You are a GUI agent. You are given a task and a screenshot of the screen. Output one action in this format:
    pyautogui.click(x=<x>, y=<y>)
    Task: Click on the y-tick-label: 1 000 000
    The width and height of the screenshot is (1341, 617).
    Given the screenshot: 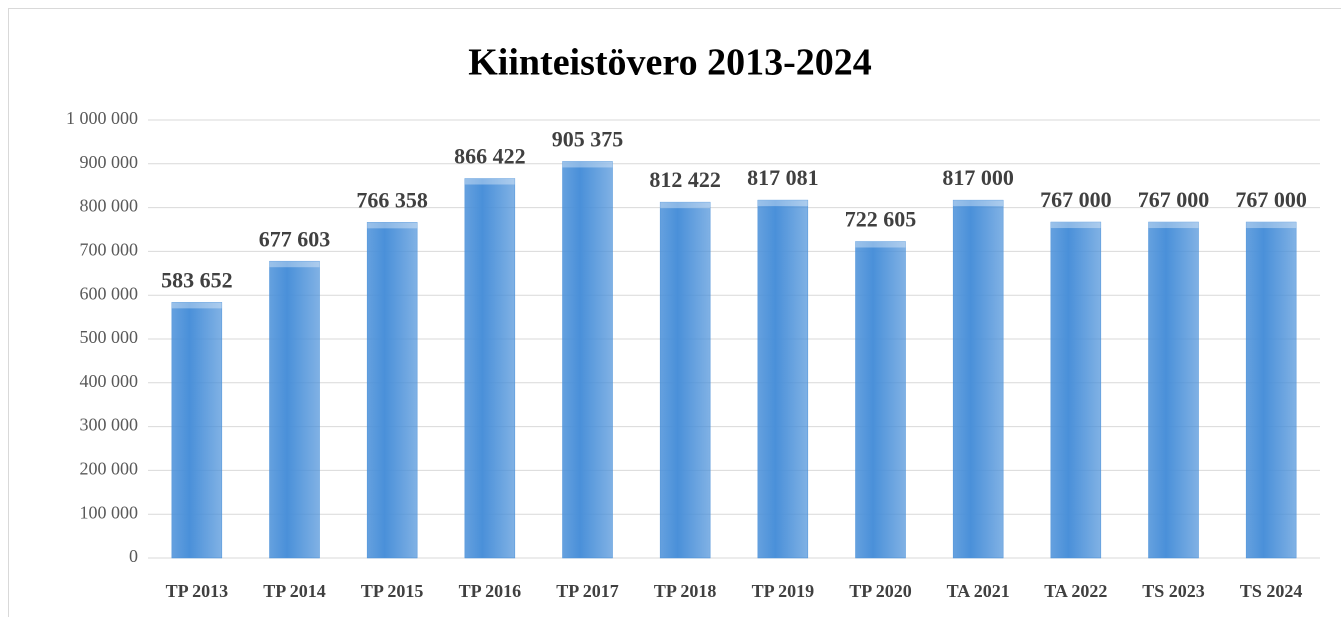 What is the action you would take?
    pyautogui.click(x=102, y=118)
    